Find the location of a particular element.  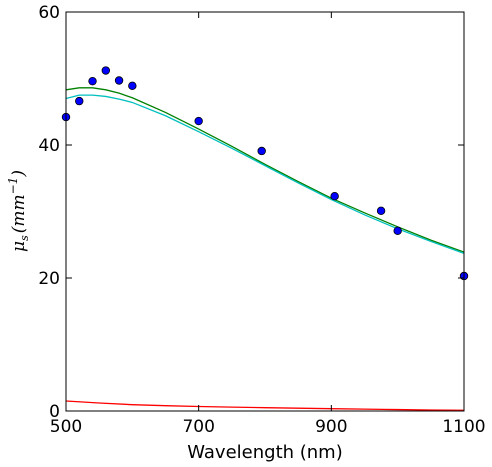

y-axis-label-unit-close: ) is located at coordinates (19, 174).